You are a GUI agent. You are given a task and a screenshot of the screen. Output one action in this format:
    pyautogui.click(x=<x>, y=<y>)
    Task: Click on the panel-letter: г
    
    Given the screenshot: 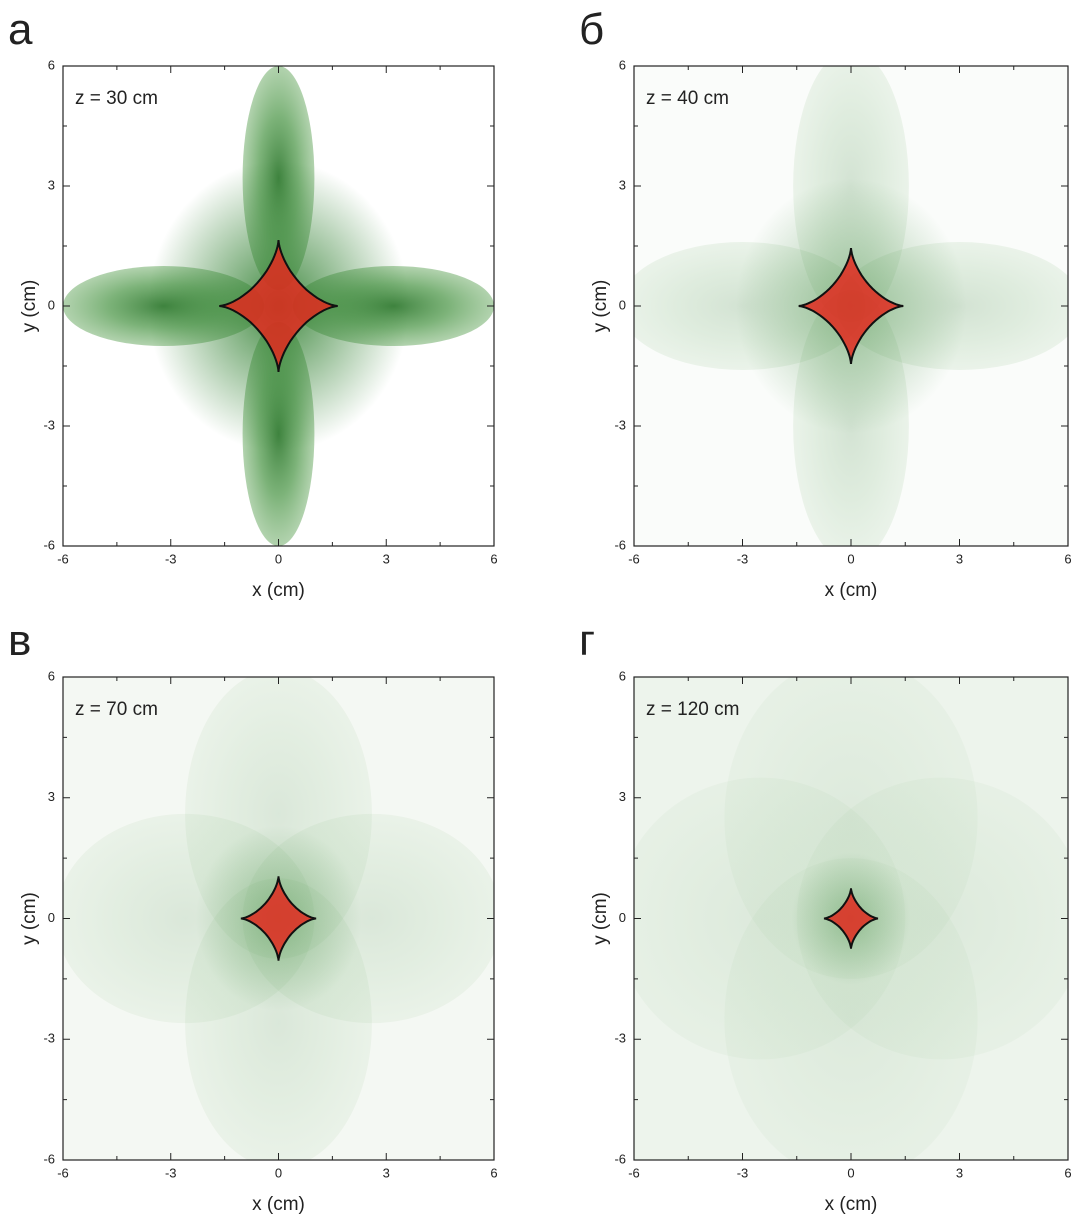 What is the action you would take?
    pyautogui.click(x=587, y=640)
    